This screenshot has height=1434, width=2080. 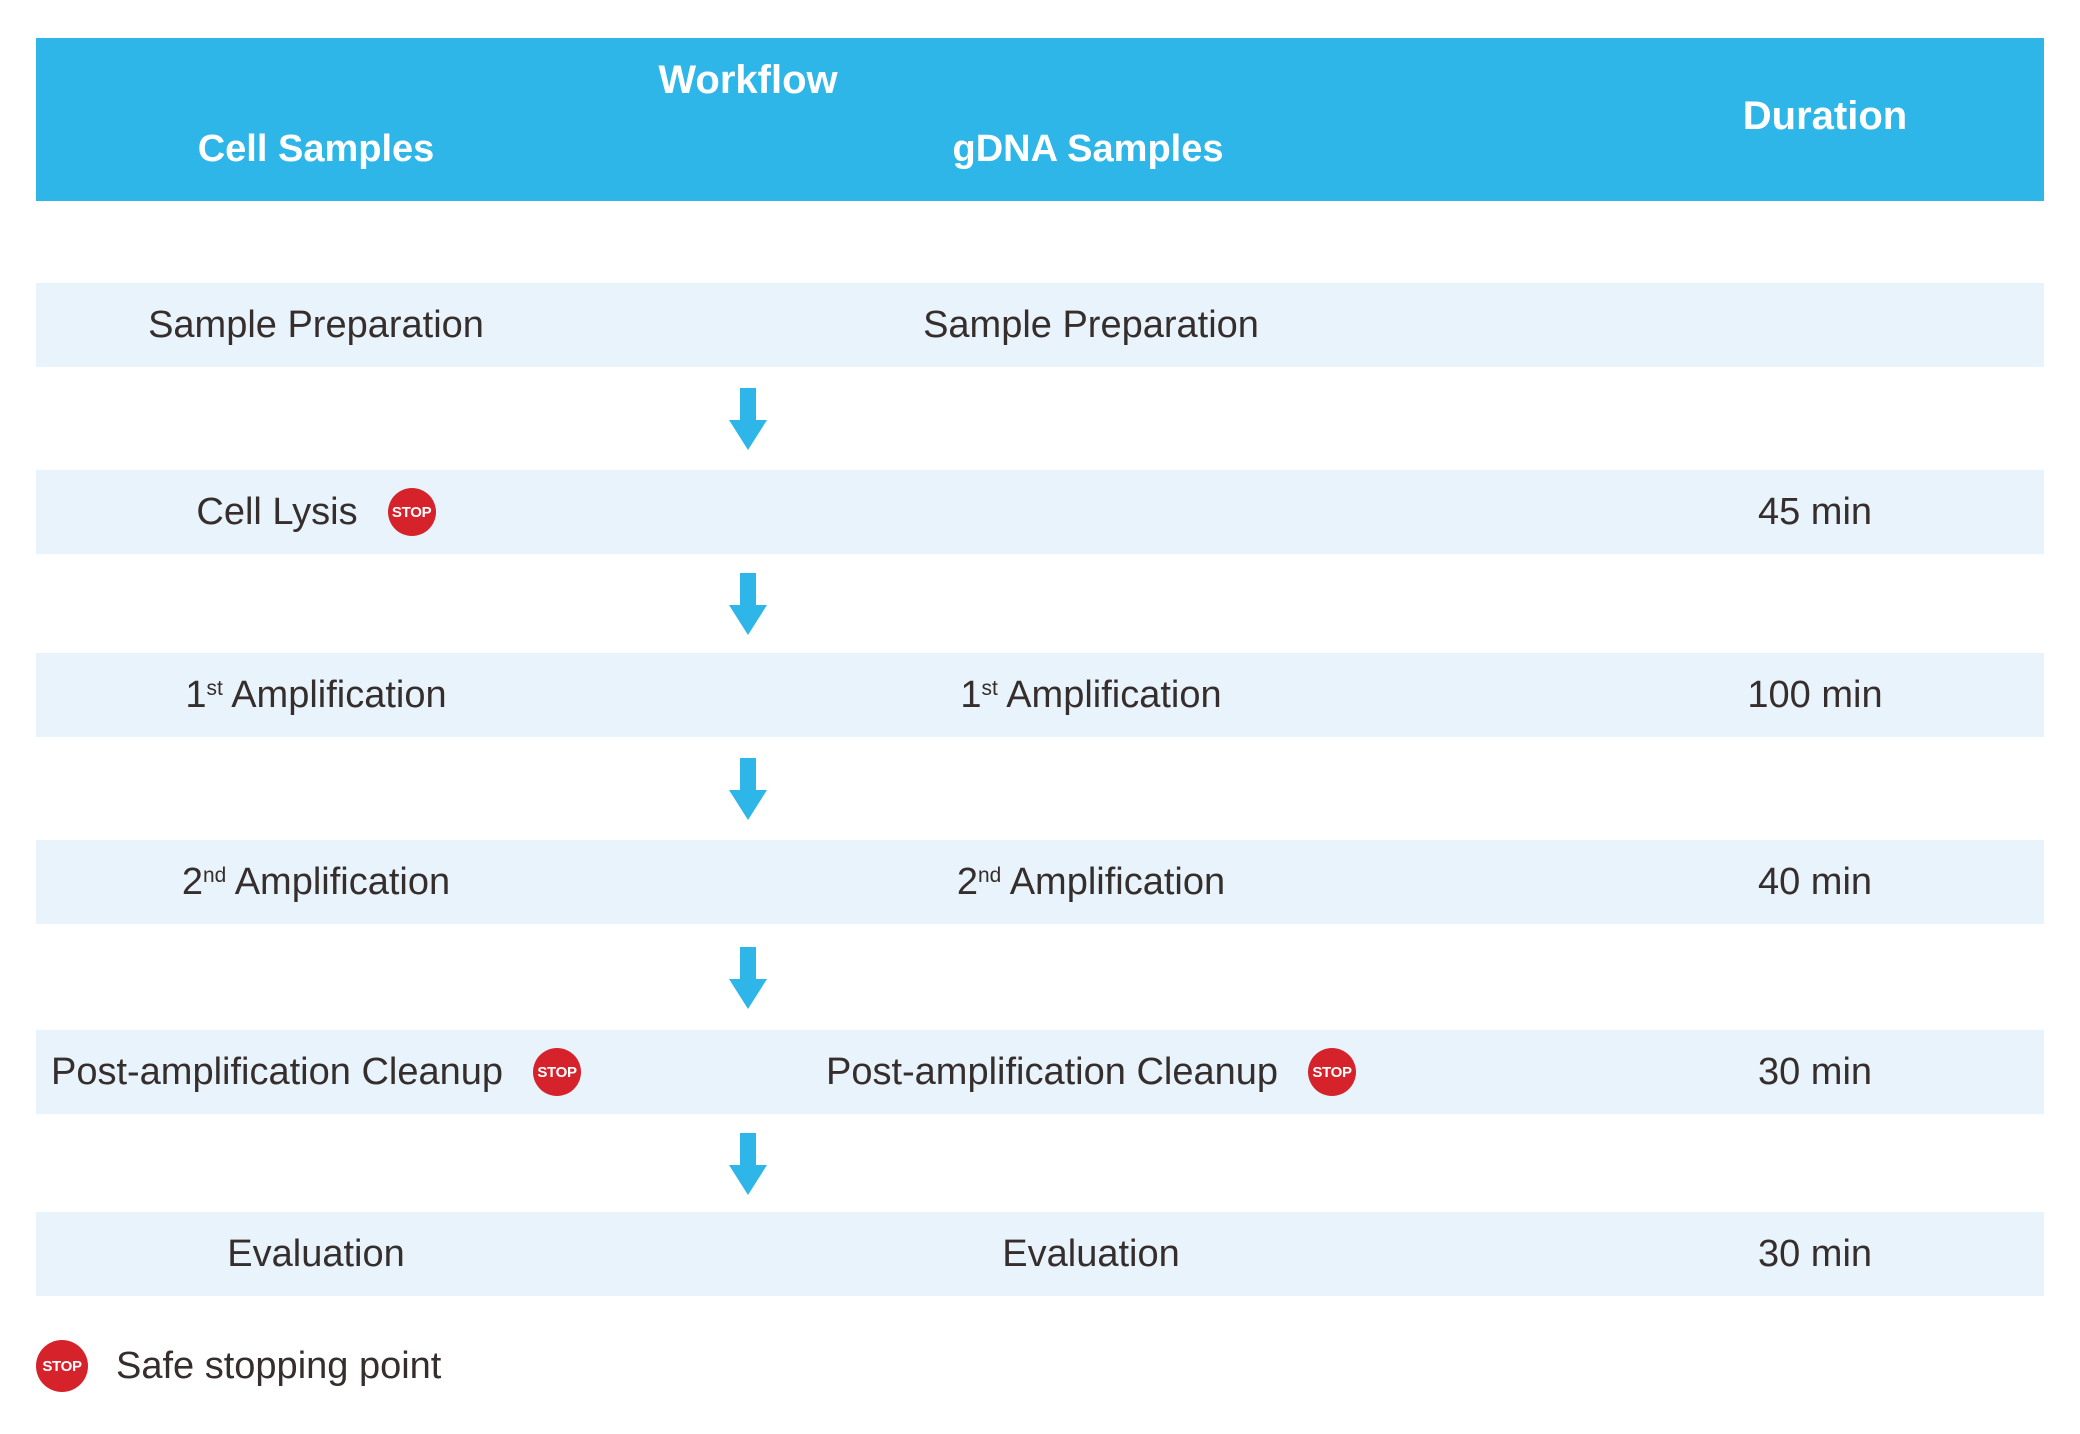 What do you see at coordinates (748, 80) in the screenshot?
I see `workflow-title: Workflow` at bounding box center [748, 80].